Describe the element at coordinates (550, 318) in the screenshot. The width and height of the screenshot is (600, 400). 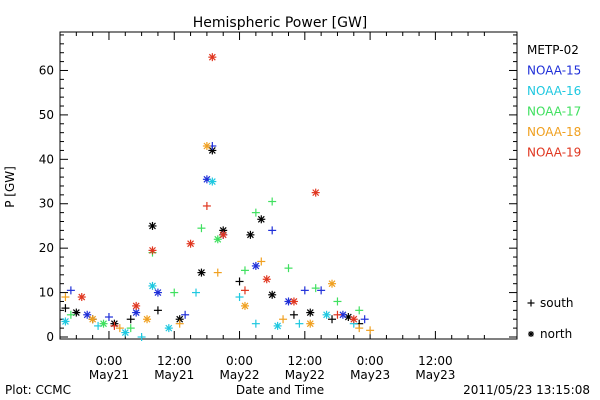
I see `marker-legend: south north` at that location.